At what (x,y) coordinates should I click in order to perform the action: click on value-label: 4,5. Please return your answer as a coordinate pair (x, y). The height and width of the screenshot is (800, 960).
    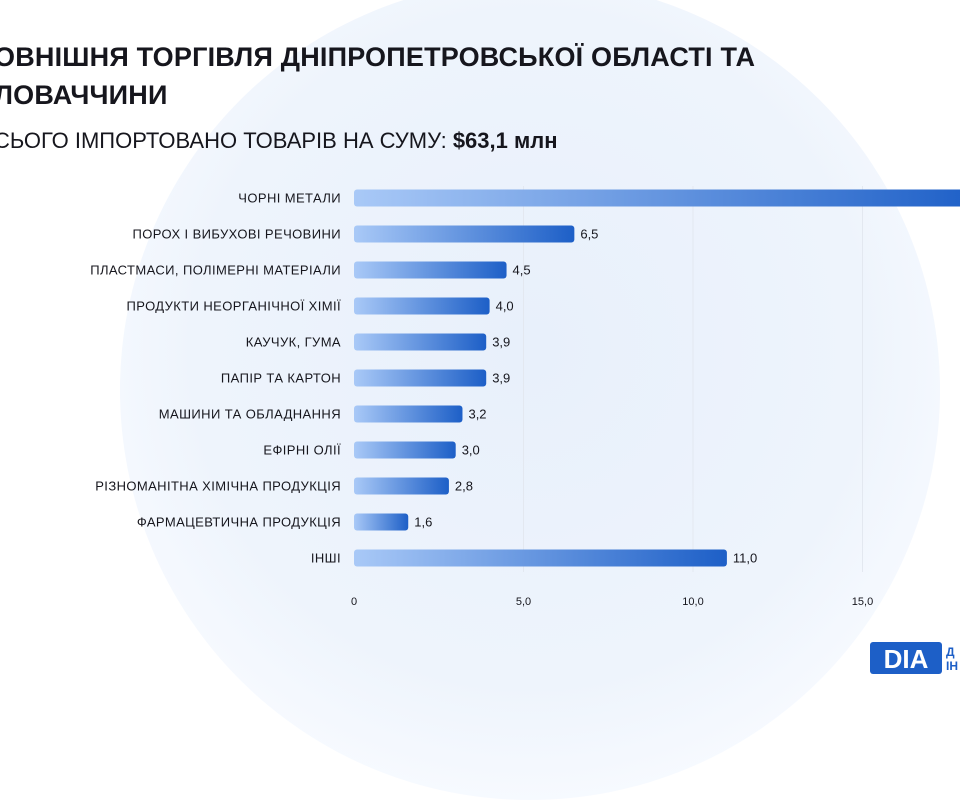
    Looking at the image, I should click on (522, 270).